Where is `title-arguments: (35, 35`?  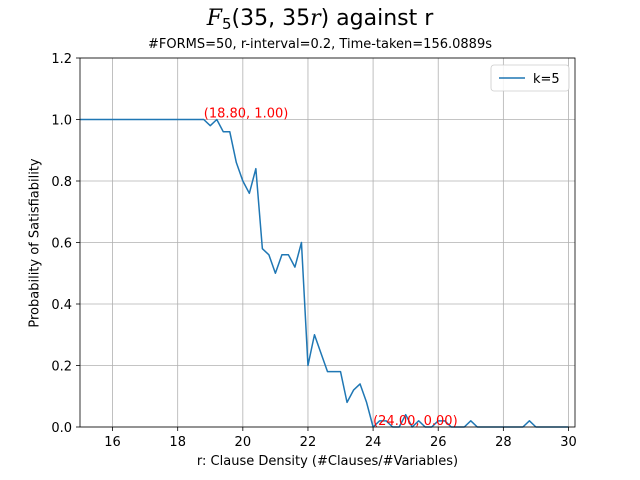 title-arguments: (35, 35 is located at coordinates (271, 18).